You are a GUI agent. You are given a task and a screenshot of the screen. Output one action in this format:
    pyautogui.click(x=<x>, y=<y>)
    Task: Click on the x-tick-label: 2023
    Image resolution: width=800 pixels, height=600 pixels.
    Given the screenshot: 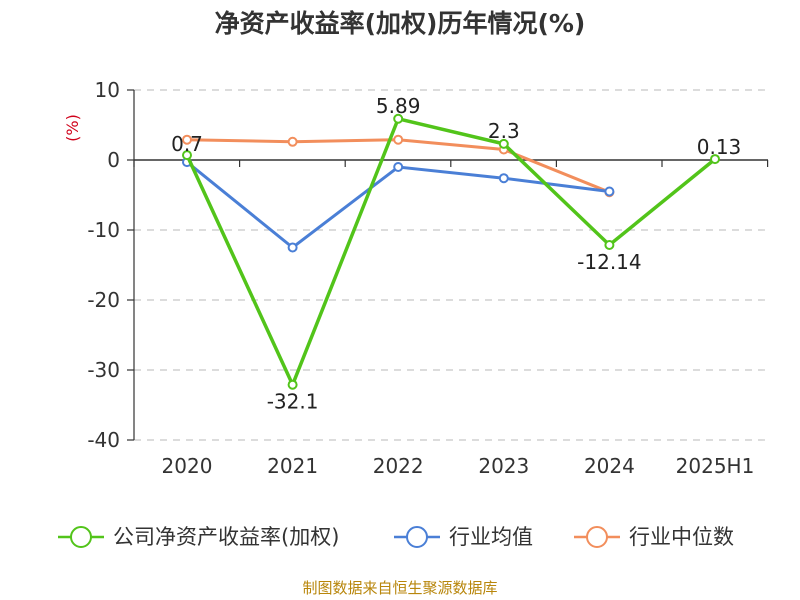 What is the action you would take?
    pyautogui.click(x=503, y=466)
    